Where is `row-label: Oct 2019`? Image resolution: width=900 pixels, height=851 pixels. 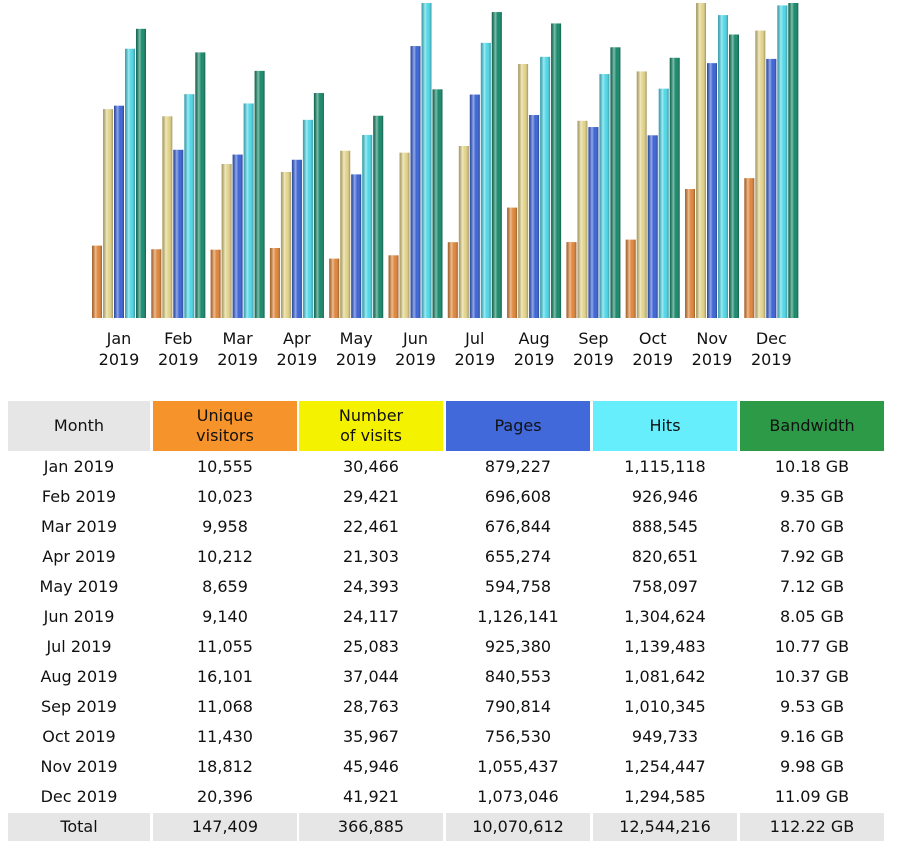
row-label: Oct 2019 is located at coordinates (79, 736).